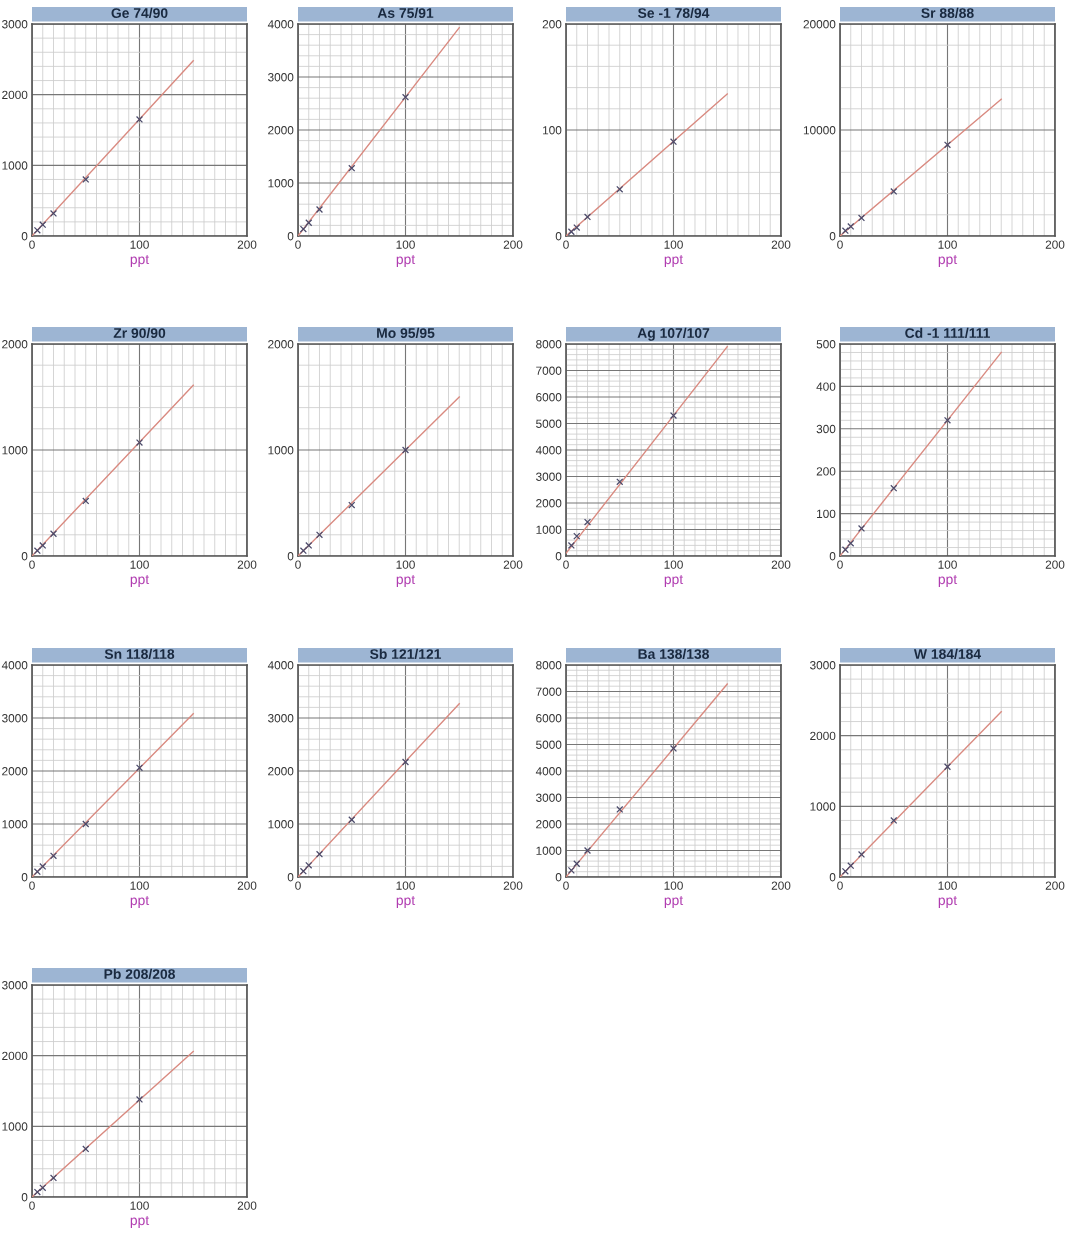  What do you see at coordinates (819, 130) in the screenshot?
I see `y-tick-label: 10000` at bounding box center [819, 130].